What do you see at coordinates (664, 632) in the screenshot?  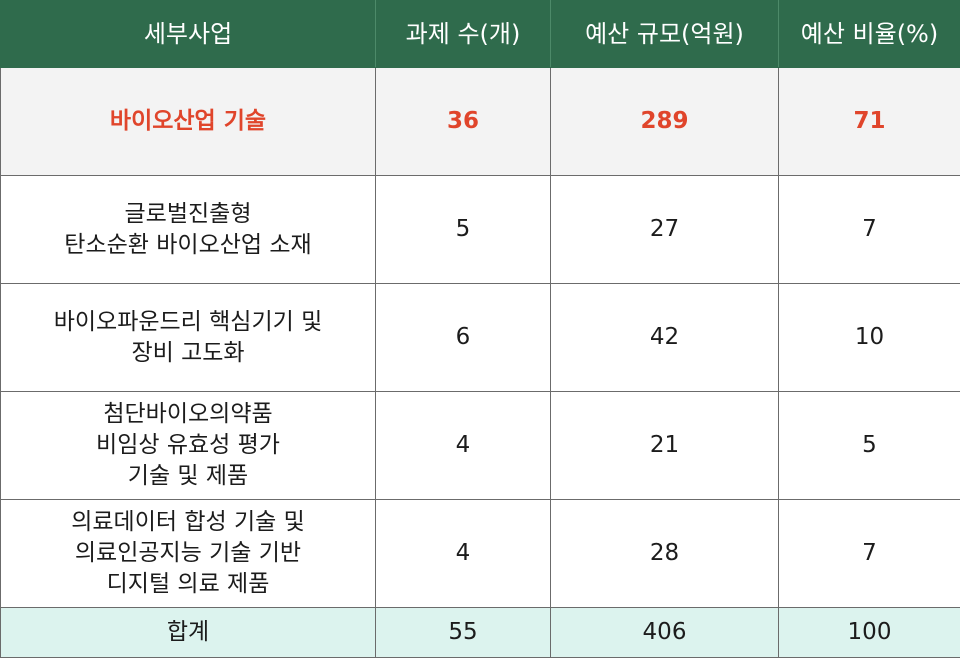 I see `total-budget-size: 406` at bounding box center [664, 632].